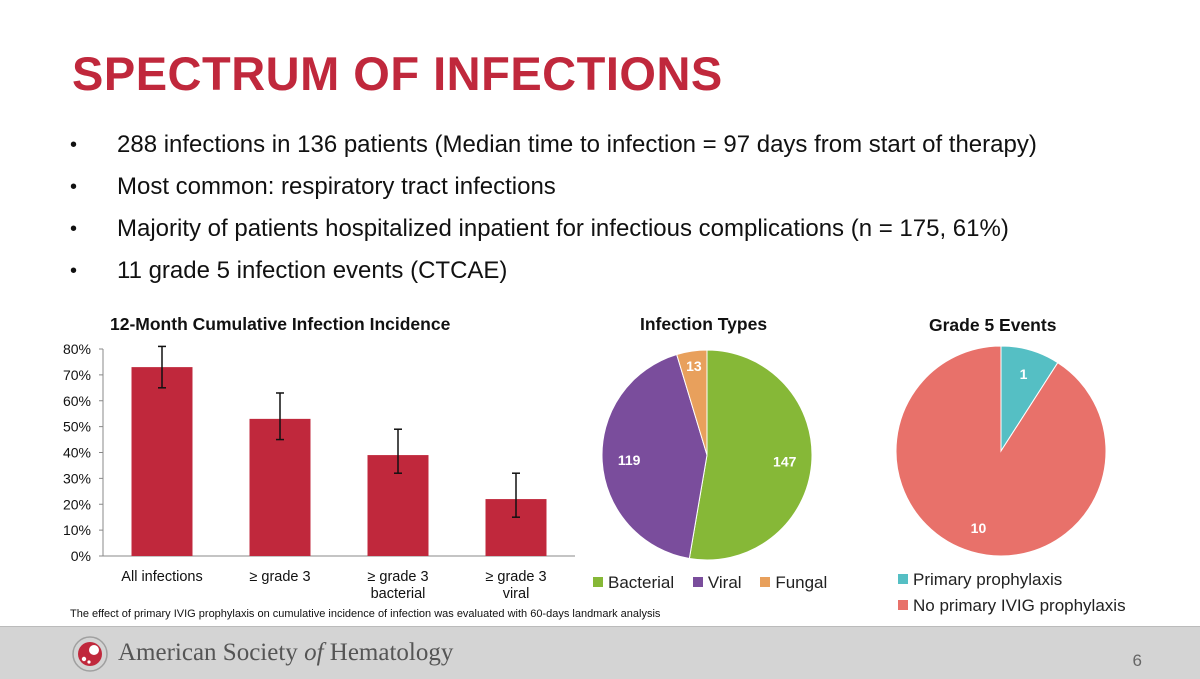 The width and height of the screenshot is (1200, 679). I want to click on bar-chart-title: 12-Month Cumulative Infection Incidence, so click(280, 324).